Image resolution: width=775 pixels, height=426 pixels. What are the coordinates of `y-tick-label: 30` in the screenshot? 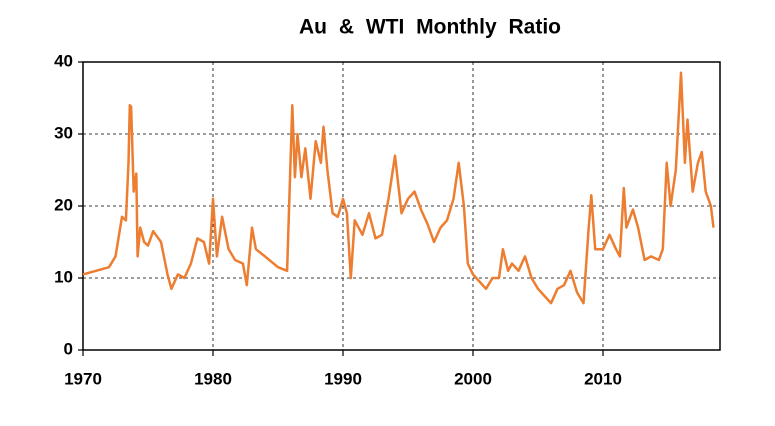 It's located at (63, 132).